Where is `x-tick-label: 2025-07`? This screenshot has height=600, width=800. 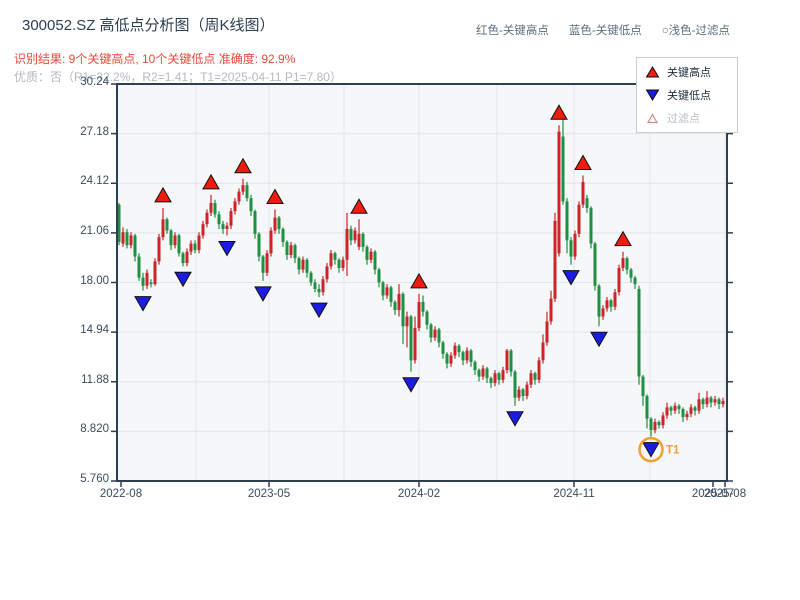
x-tick-label: 2025-07 is located at coordinates (713, 494).